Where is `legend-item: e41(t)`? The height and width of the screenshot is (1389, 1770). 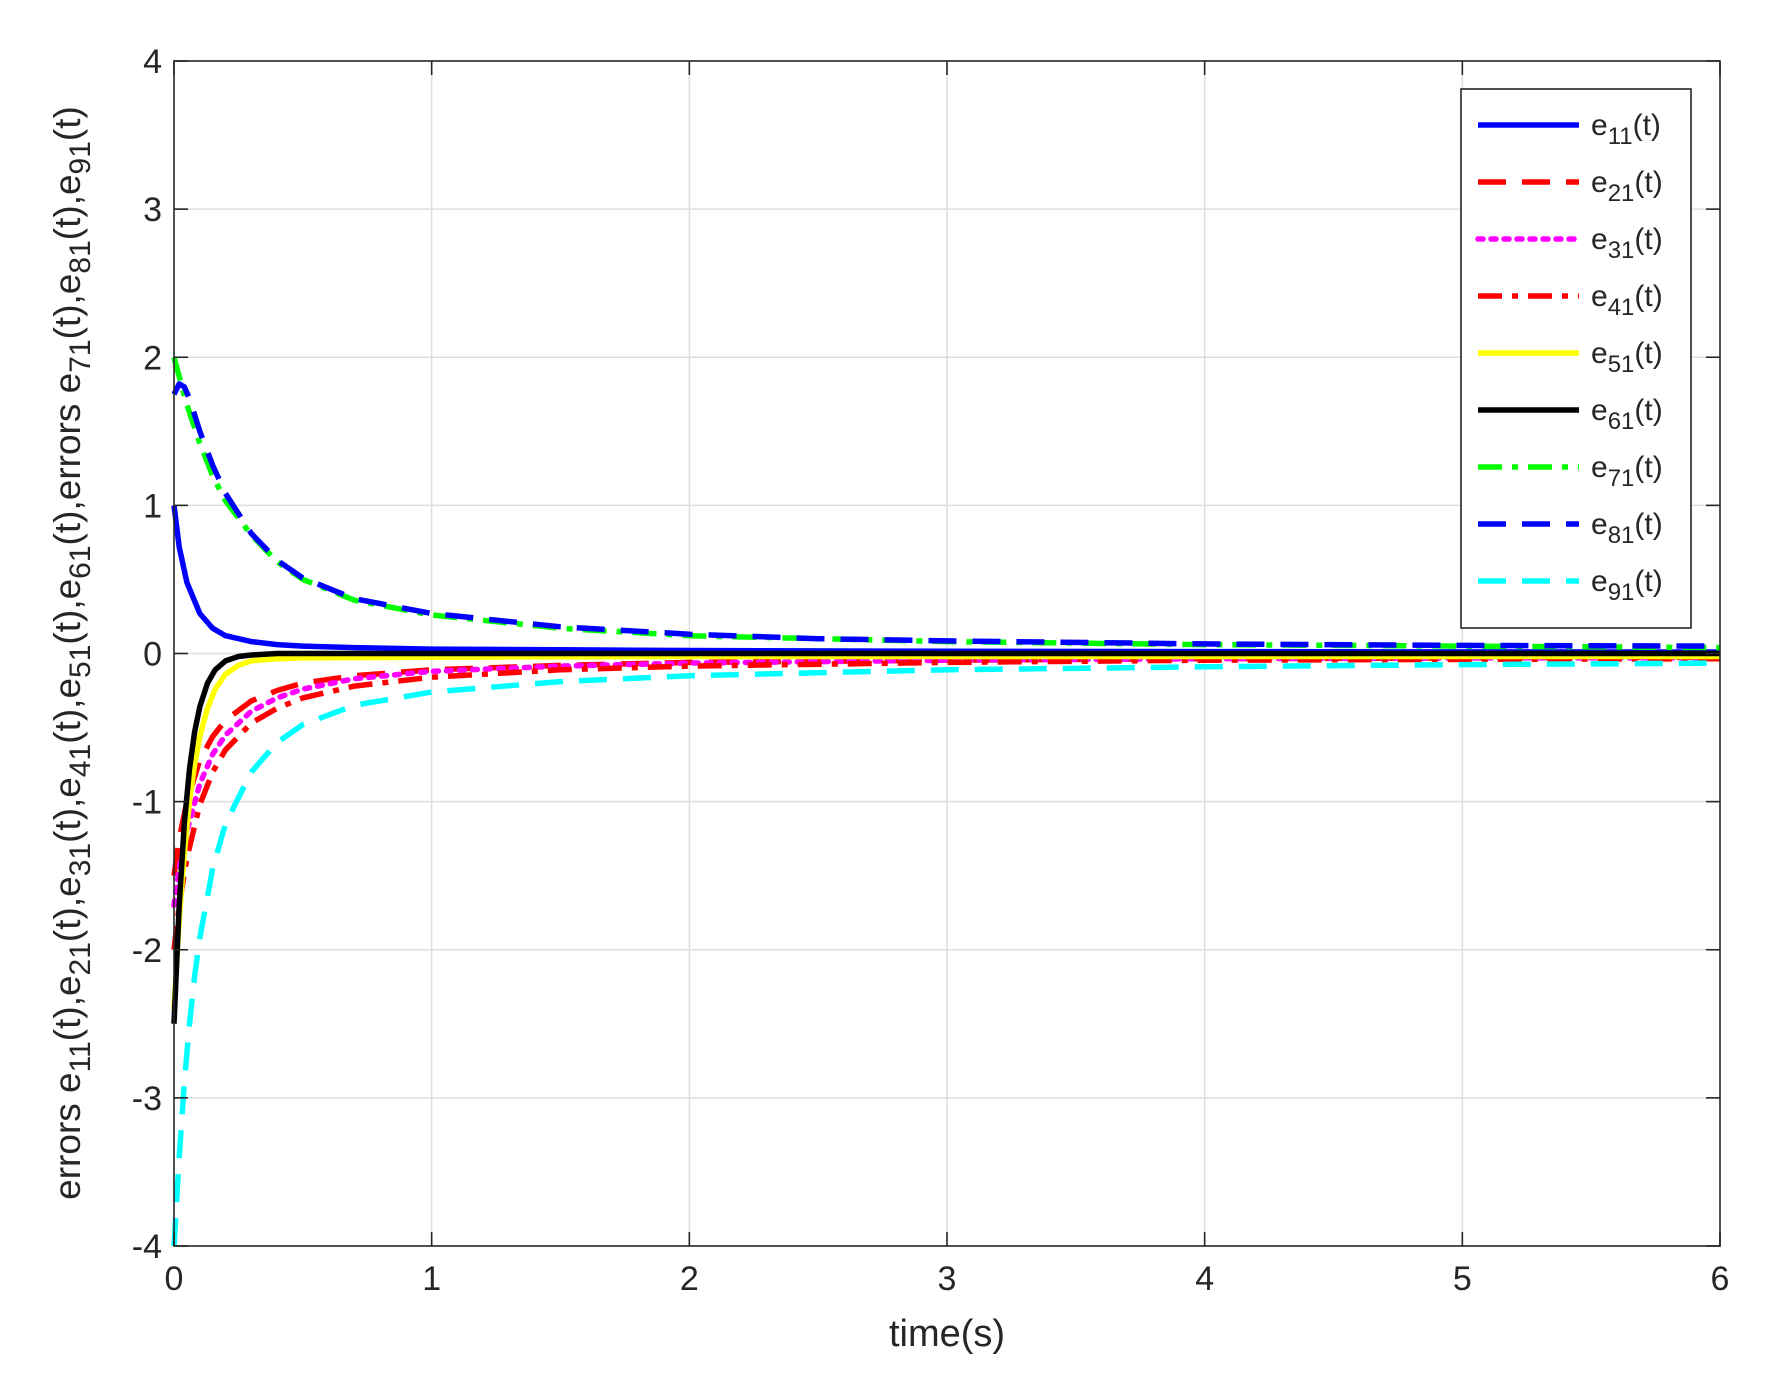 legend-item: e41(t) is located at coordinates (1570, 300).